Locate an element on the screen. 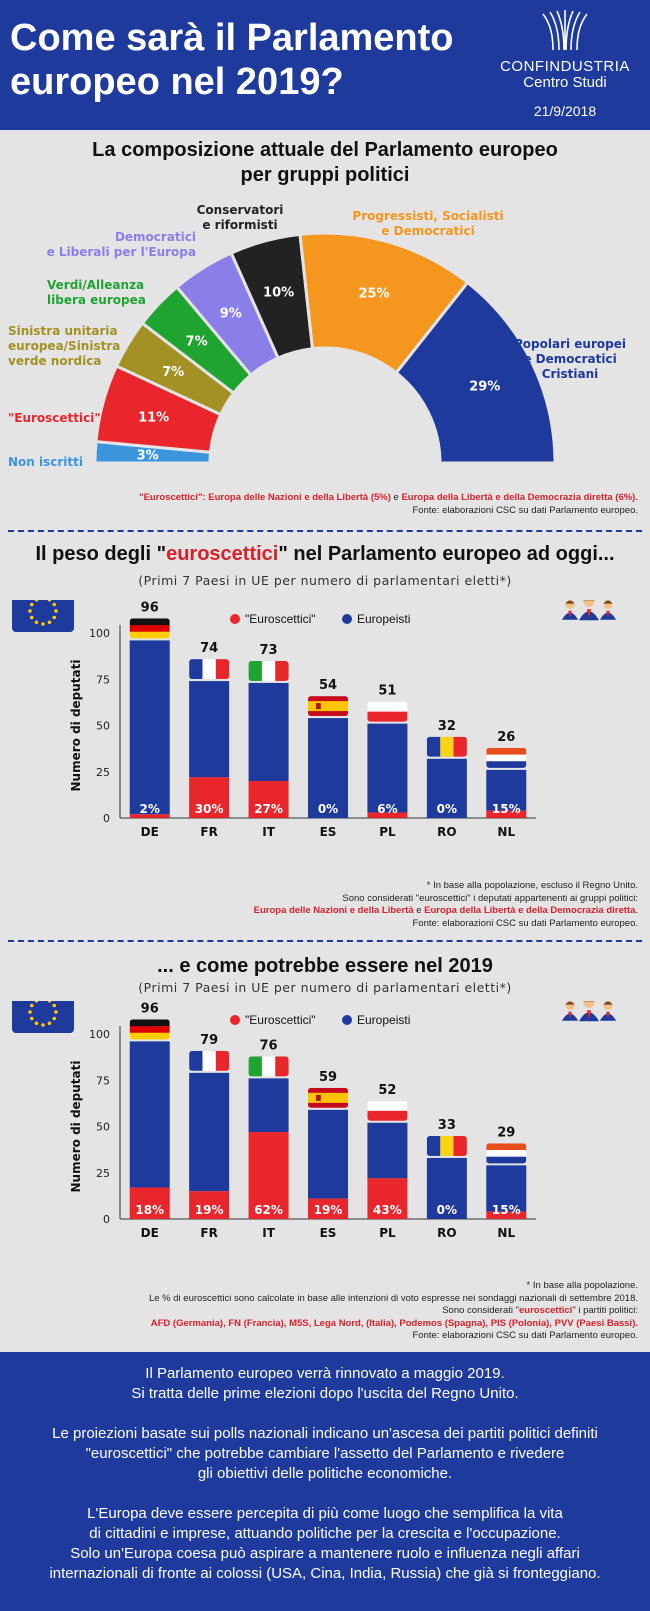  slice-pct-label: 9% is located at coordinates (231, 314).